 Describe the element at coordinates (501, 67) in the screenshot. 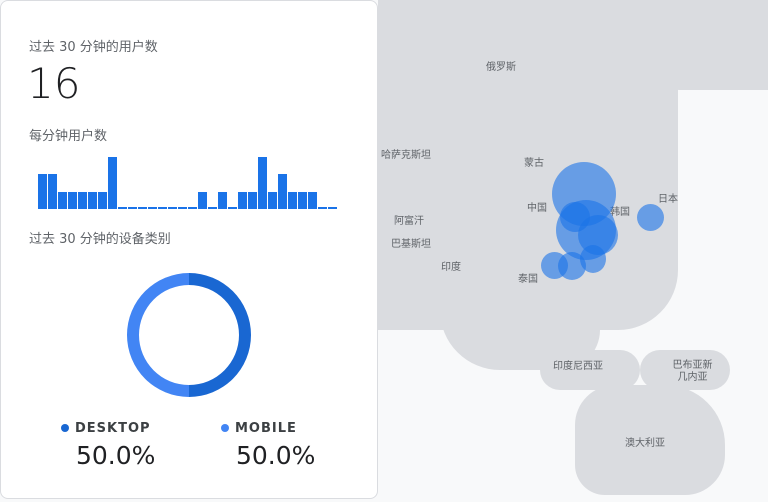

I see `map-label: 俄罗斯` at that location.